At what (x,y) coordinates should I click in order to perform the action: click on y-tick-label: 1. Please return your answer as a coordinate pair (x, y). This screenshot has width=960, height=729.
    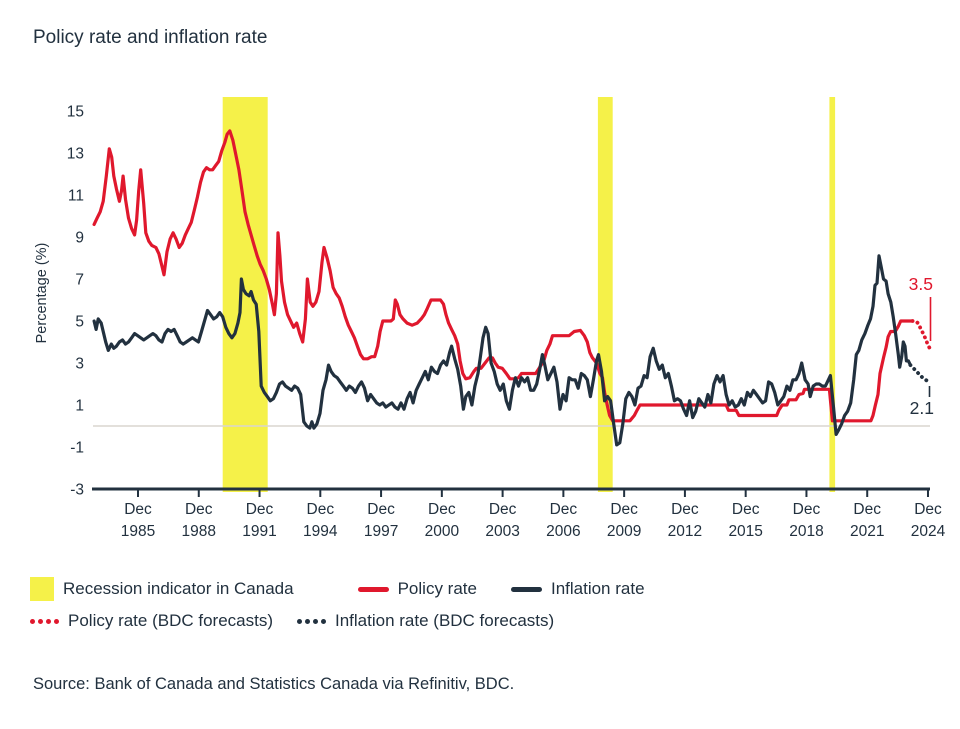
    Looking at the image, I should click on (79, 406).